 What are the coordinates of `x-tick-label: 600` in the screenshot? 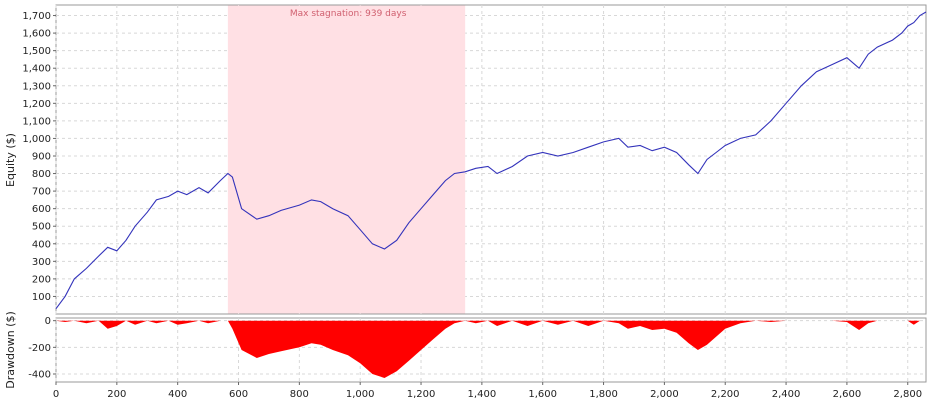 It's located at (238, 394).